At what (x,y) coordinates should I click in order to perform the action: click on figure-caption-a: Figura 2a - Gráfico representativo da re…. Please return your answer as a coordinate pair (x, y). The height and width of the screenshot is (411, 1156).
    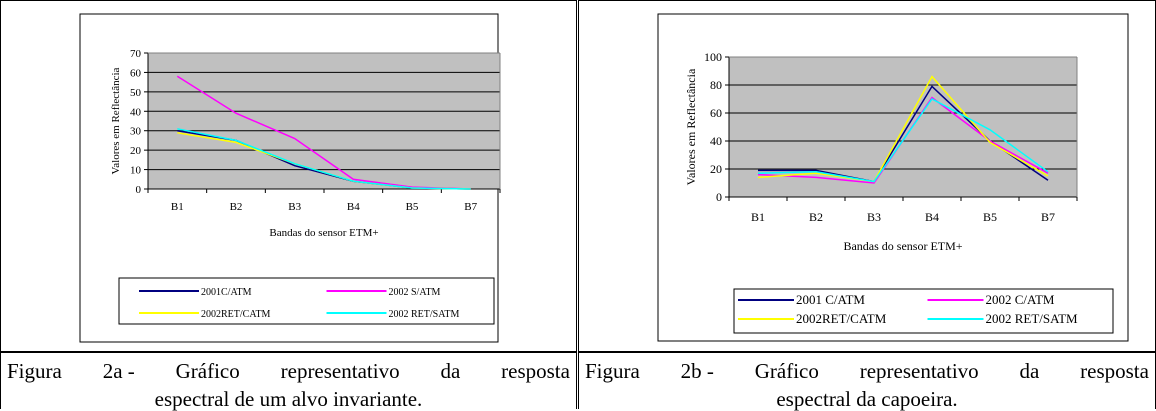
    Looking at the image, I should click on (288, 381).